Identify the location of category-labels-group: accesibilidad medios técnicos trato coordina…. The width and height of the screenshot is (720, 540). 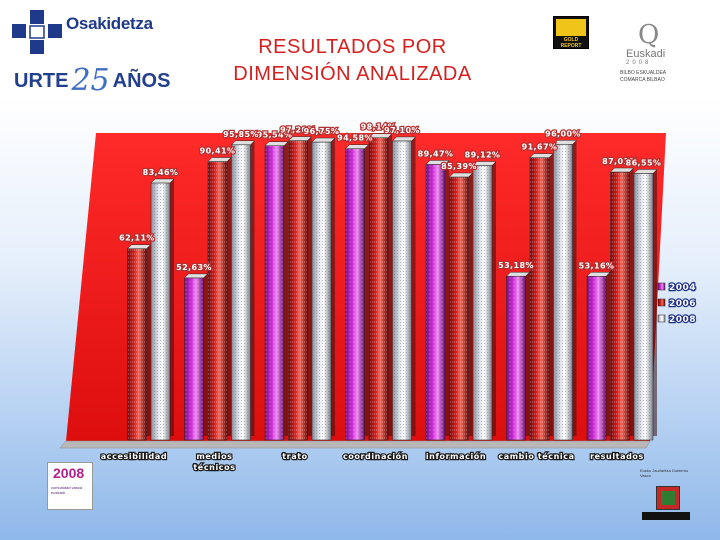
(372, 461).